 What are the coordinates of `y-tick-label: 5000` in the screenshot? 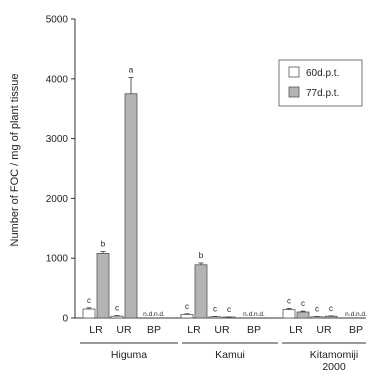 It's located at (57, 20).